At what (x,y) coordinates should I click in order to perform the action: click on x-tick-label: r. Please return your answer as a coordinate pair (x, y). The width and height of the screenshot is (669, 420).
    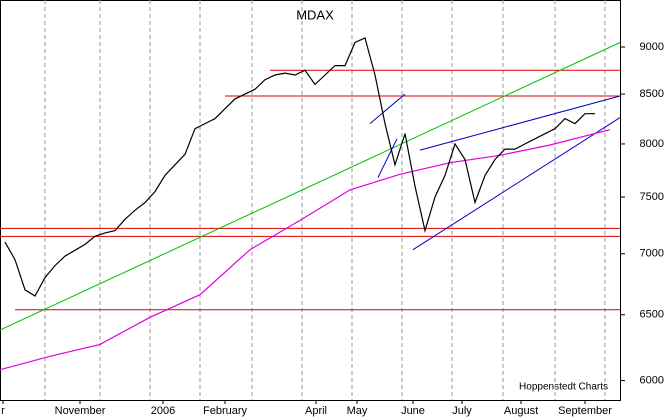
    Looking at the image, I should click on (3, 411).